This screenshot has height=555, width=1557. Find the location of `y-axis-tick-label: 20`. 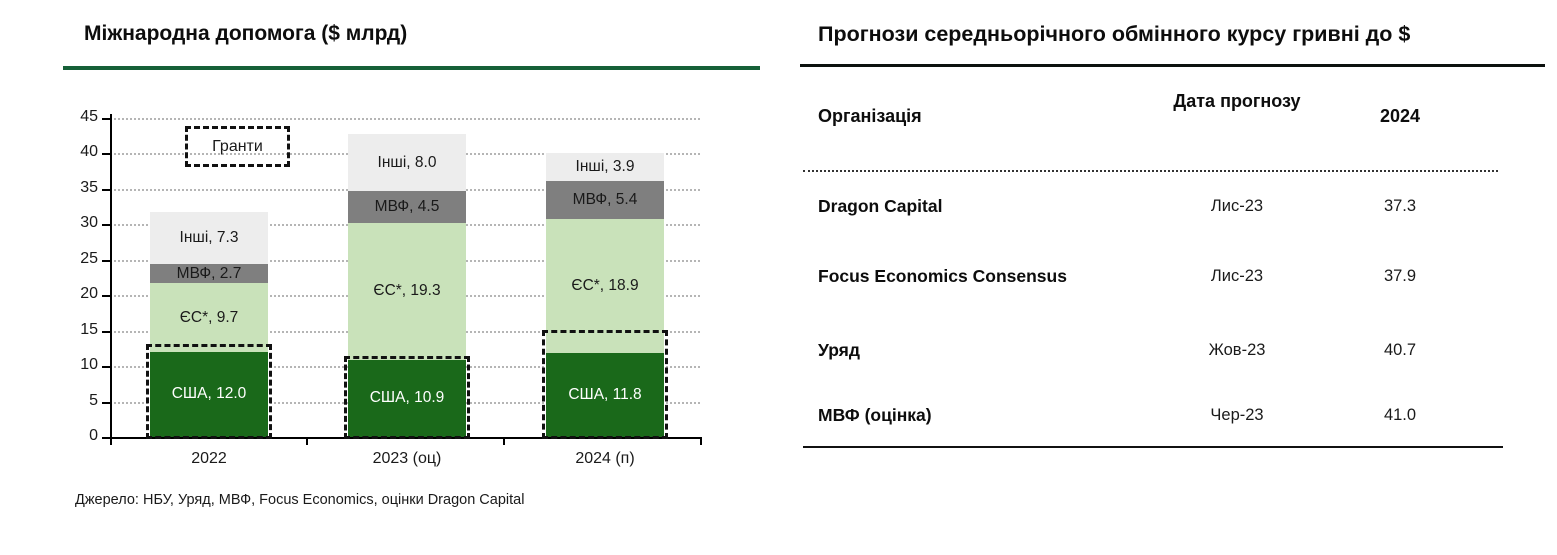

y-axis-tick-label: 20 is located at coordinates (89, 294).